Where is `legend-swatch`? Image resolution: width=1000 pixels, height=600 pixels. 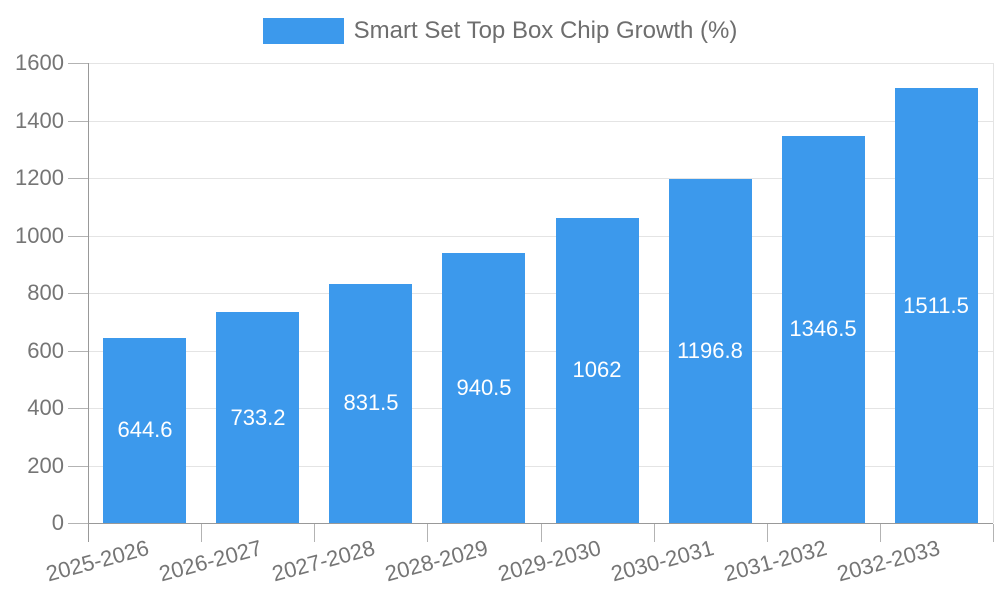
legend-swatch is located at coordinates (303, 31).